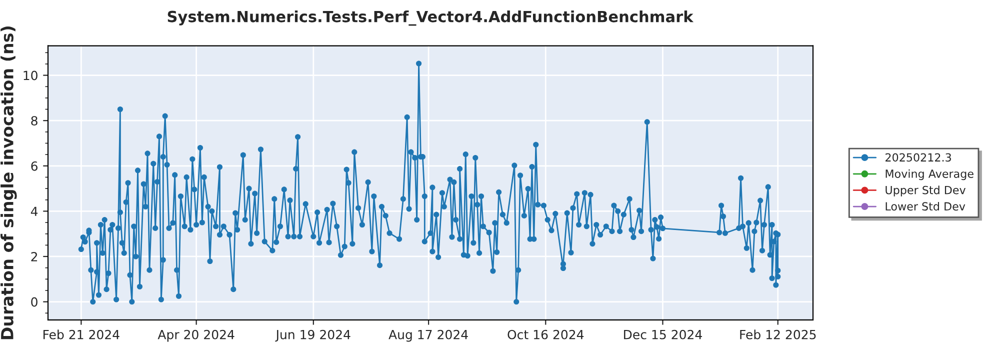 This screenshot has height=350, width=1000. What do you see at coordinates (82, 335) in the screenshot?
I see `x-tick-label: Feb 21 2024` at bounding box center [82, 335].